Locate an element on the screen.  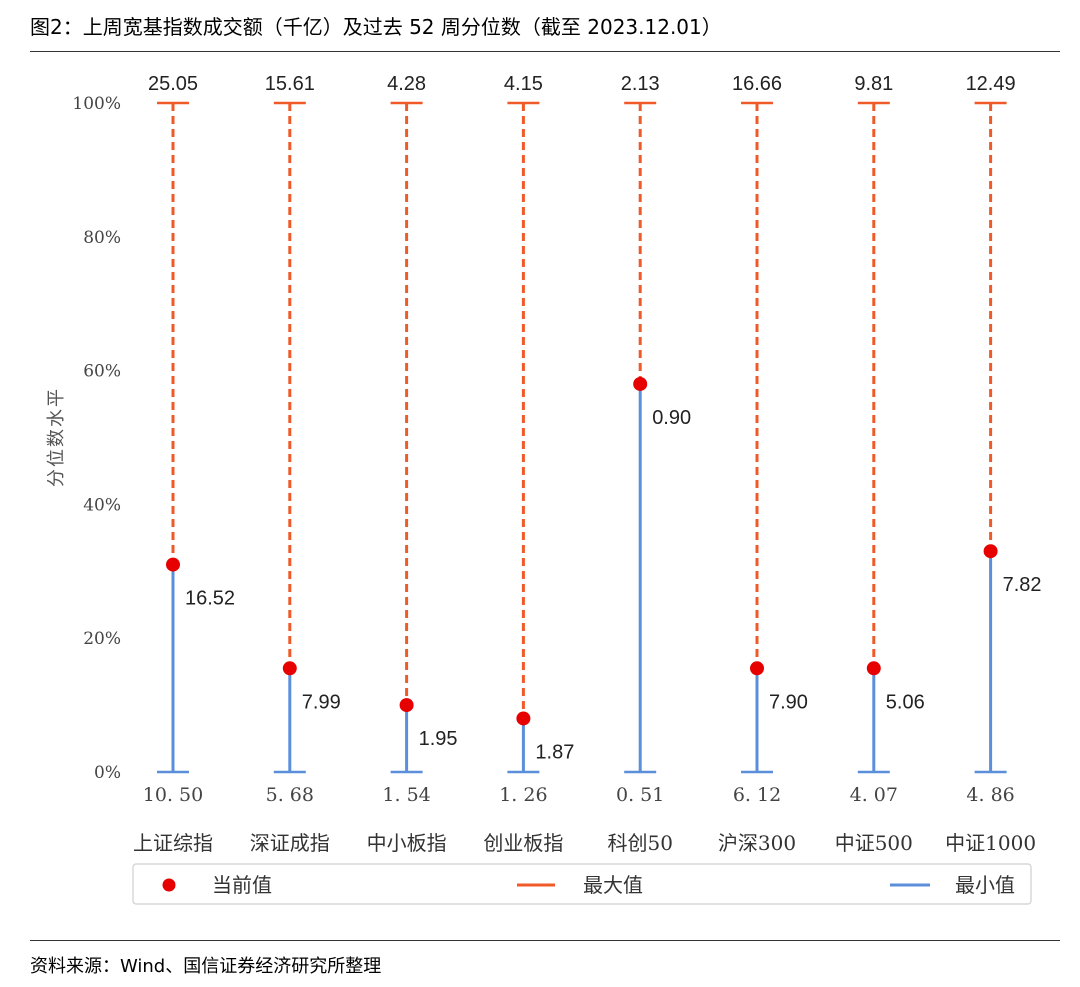
min-value-label: 4. 07 is located at coordinates (874, 795).